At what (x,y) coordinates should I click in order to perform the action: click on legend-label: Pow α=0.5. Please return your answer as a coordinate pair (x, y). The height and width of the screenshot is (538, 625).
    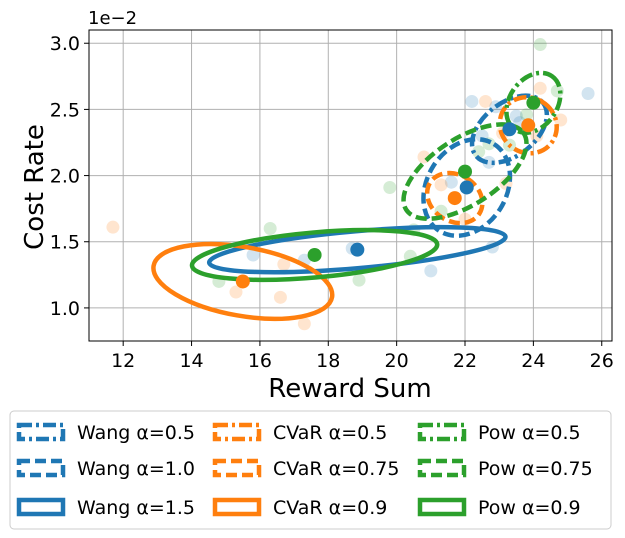
    Looking at the image, I should click on (529, 433).